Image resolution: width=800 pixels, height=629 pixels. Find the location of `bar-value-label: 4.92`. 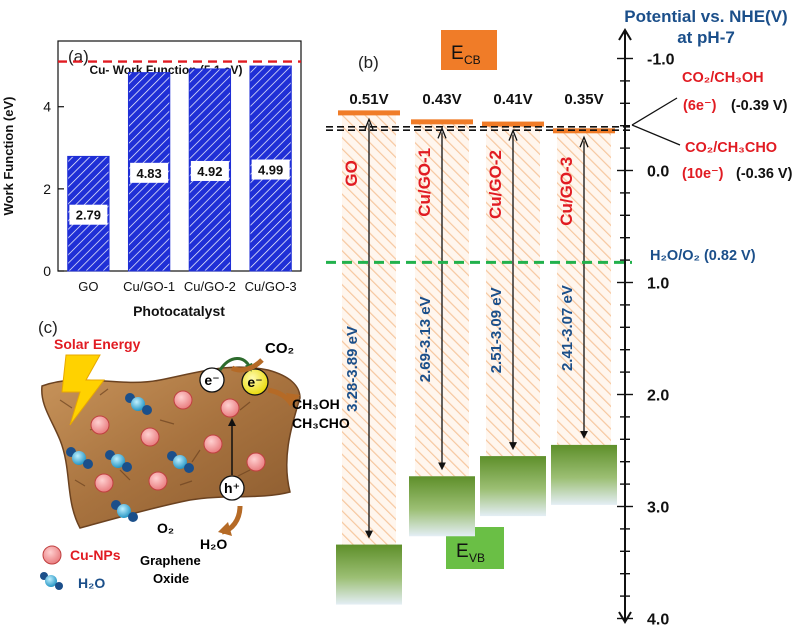

bar-value-label: 4.92 is located at coordinates (209, 171).